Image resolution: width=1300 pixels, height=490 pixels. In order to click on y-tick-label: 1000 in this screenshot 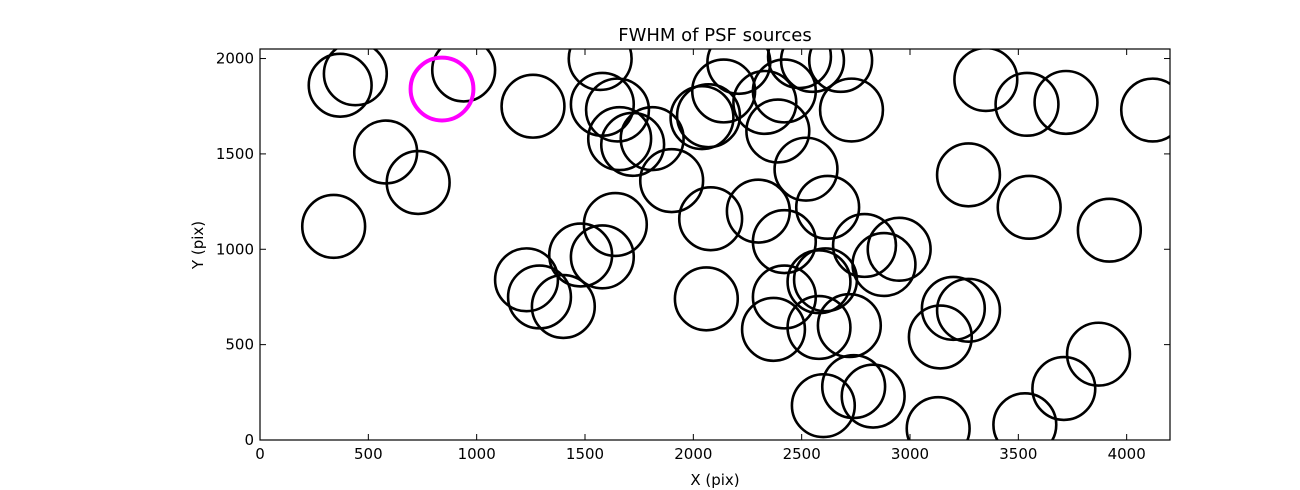, I will do `click(235, 249)`.